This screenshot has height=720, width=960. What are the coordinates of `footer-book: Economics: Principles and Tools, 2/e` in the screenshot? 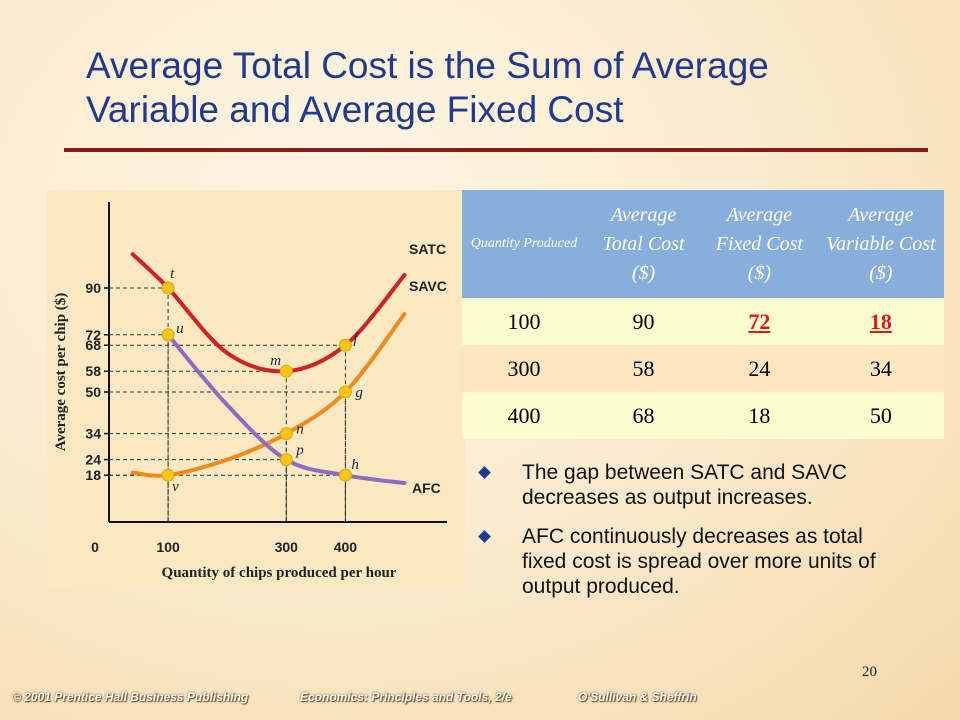 It's located at (406, 697).